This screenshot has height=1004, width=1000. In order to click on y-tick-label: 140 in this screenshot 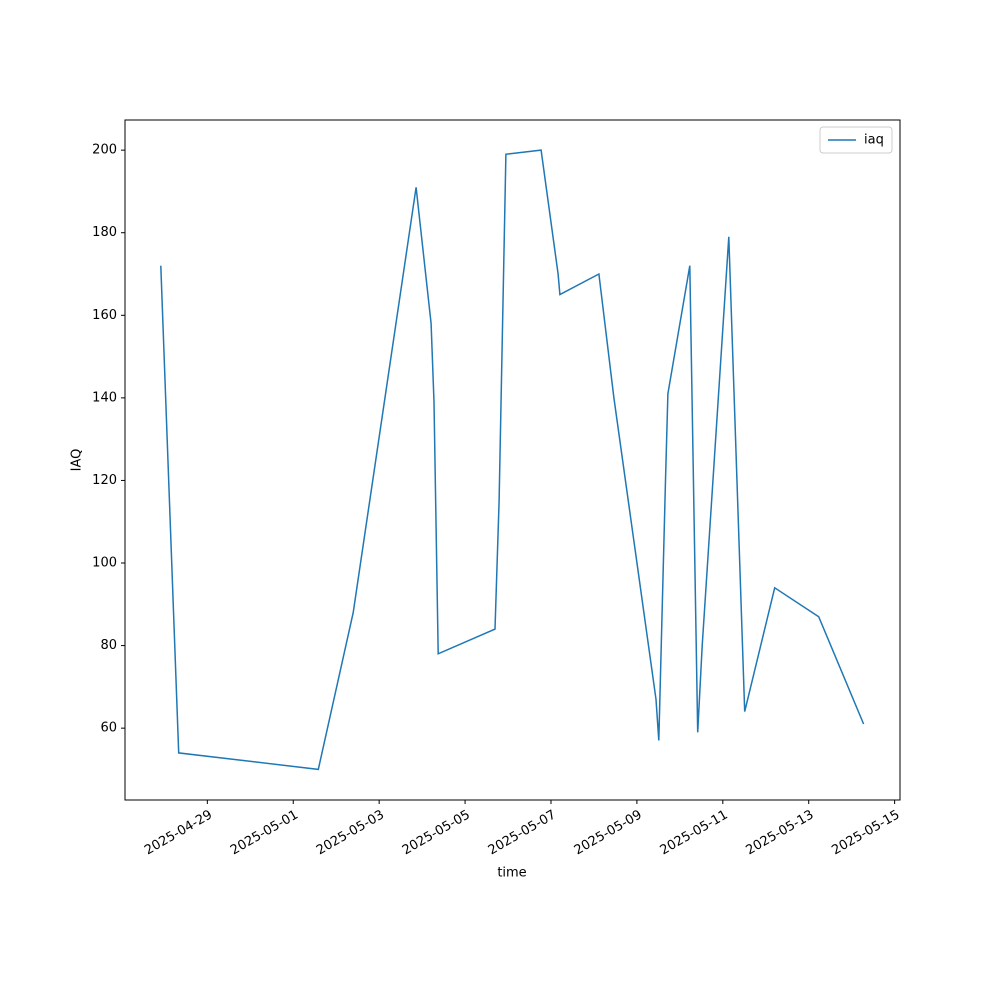, I will do `click(104, 397)`.